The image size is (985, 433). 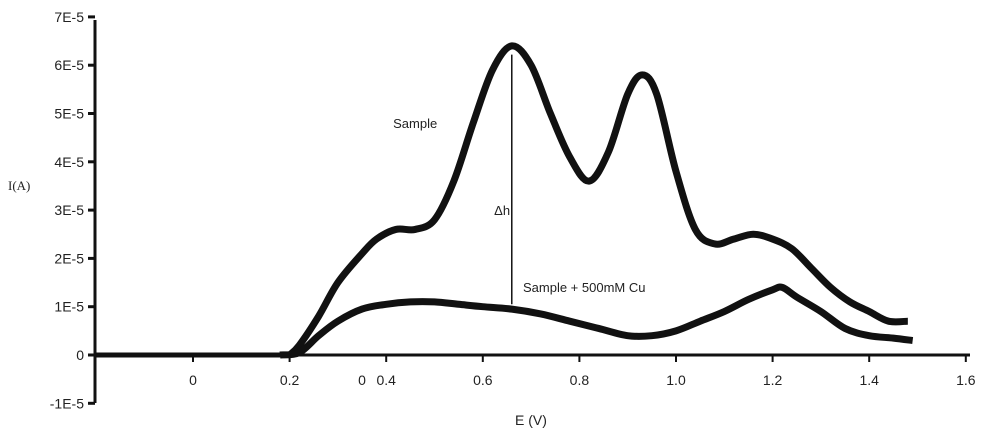 What do you see at coordinates (596, 321) in the screenshot?
I see `series-line-sample-cu` at bounding box center [596, 321].